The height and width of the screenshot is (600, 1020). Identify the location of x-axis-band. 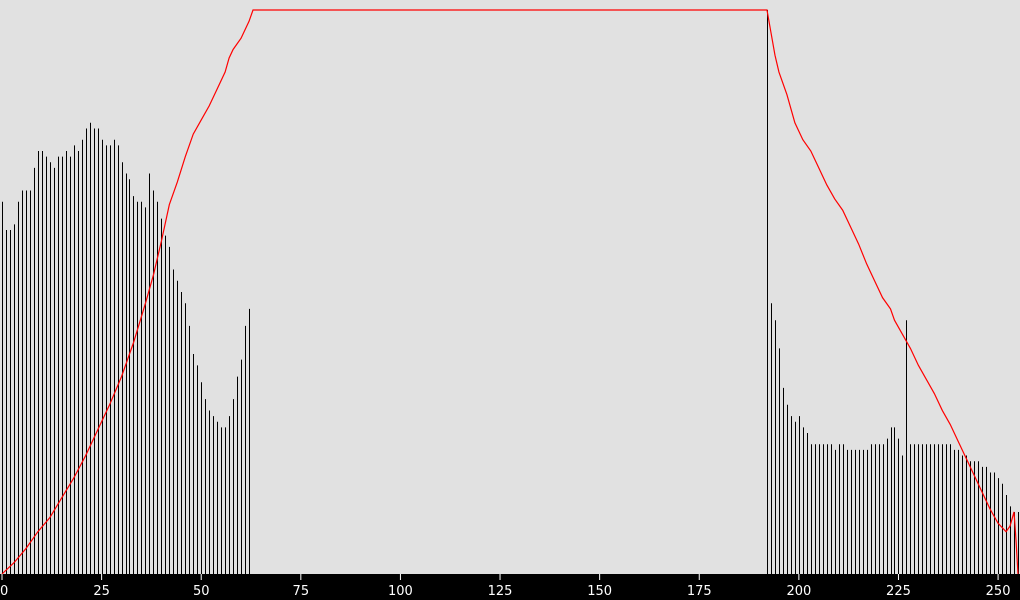
(510, 587).